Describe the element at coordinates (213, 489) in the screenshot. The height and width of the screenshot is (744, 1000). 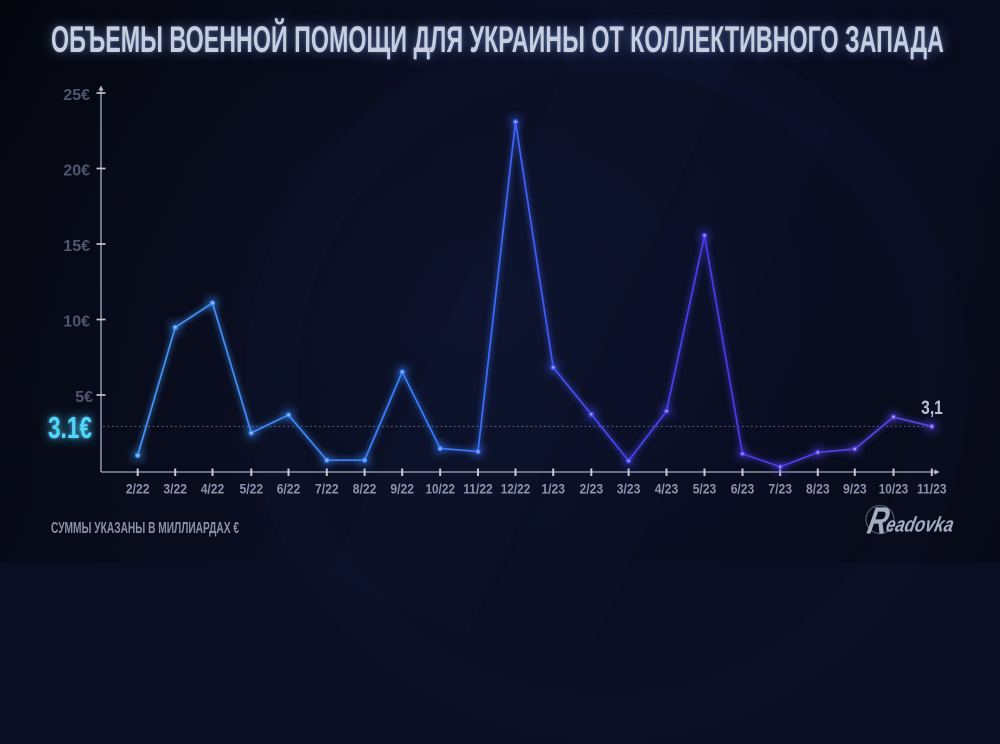
I see `svg-text: 4/22` at that location.